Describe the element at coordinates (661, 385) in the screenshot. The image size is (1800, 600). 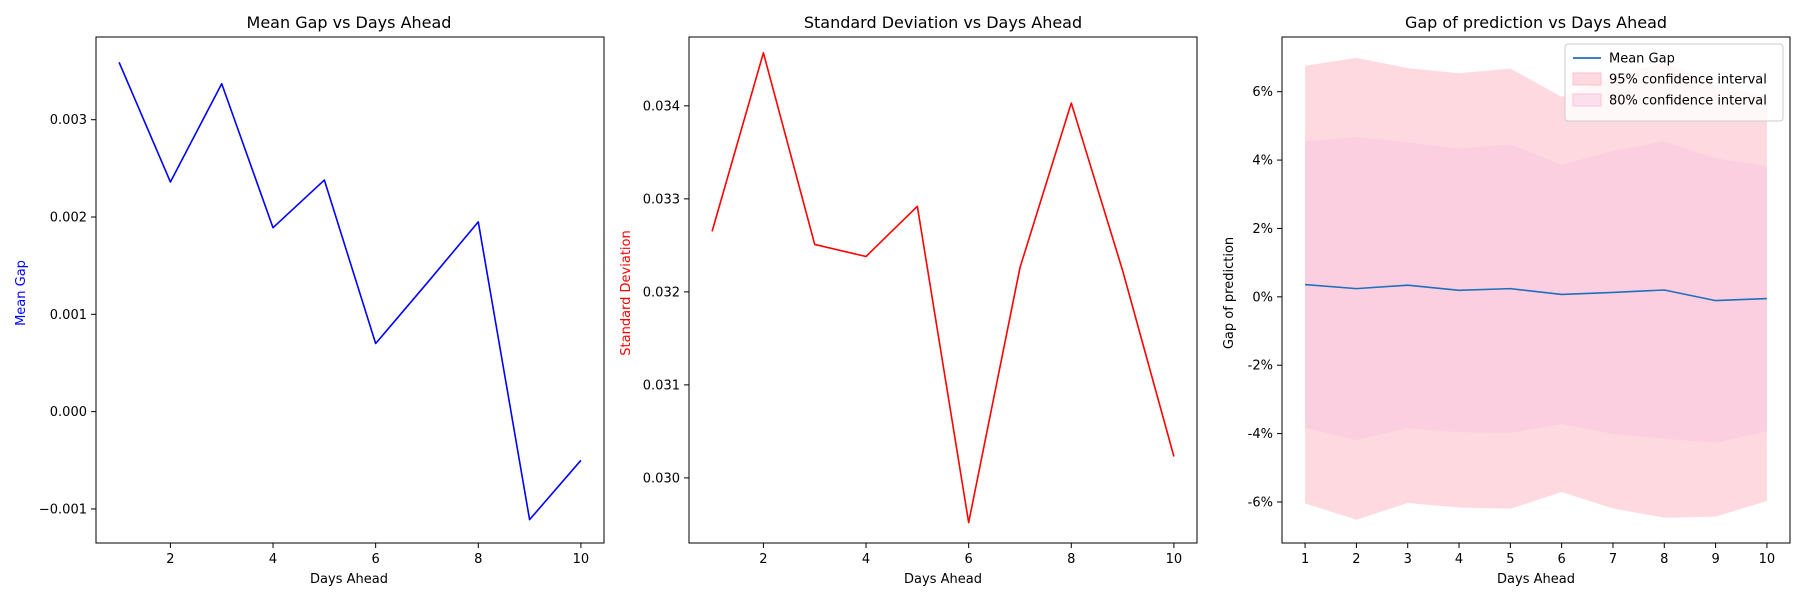
I see `std-dev-y-tick-label: 0.031` at that location.